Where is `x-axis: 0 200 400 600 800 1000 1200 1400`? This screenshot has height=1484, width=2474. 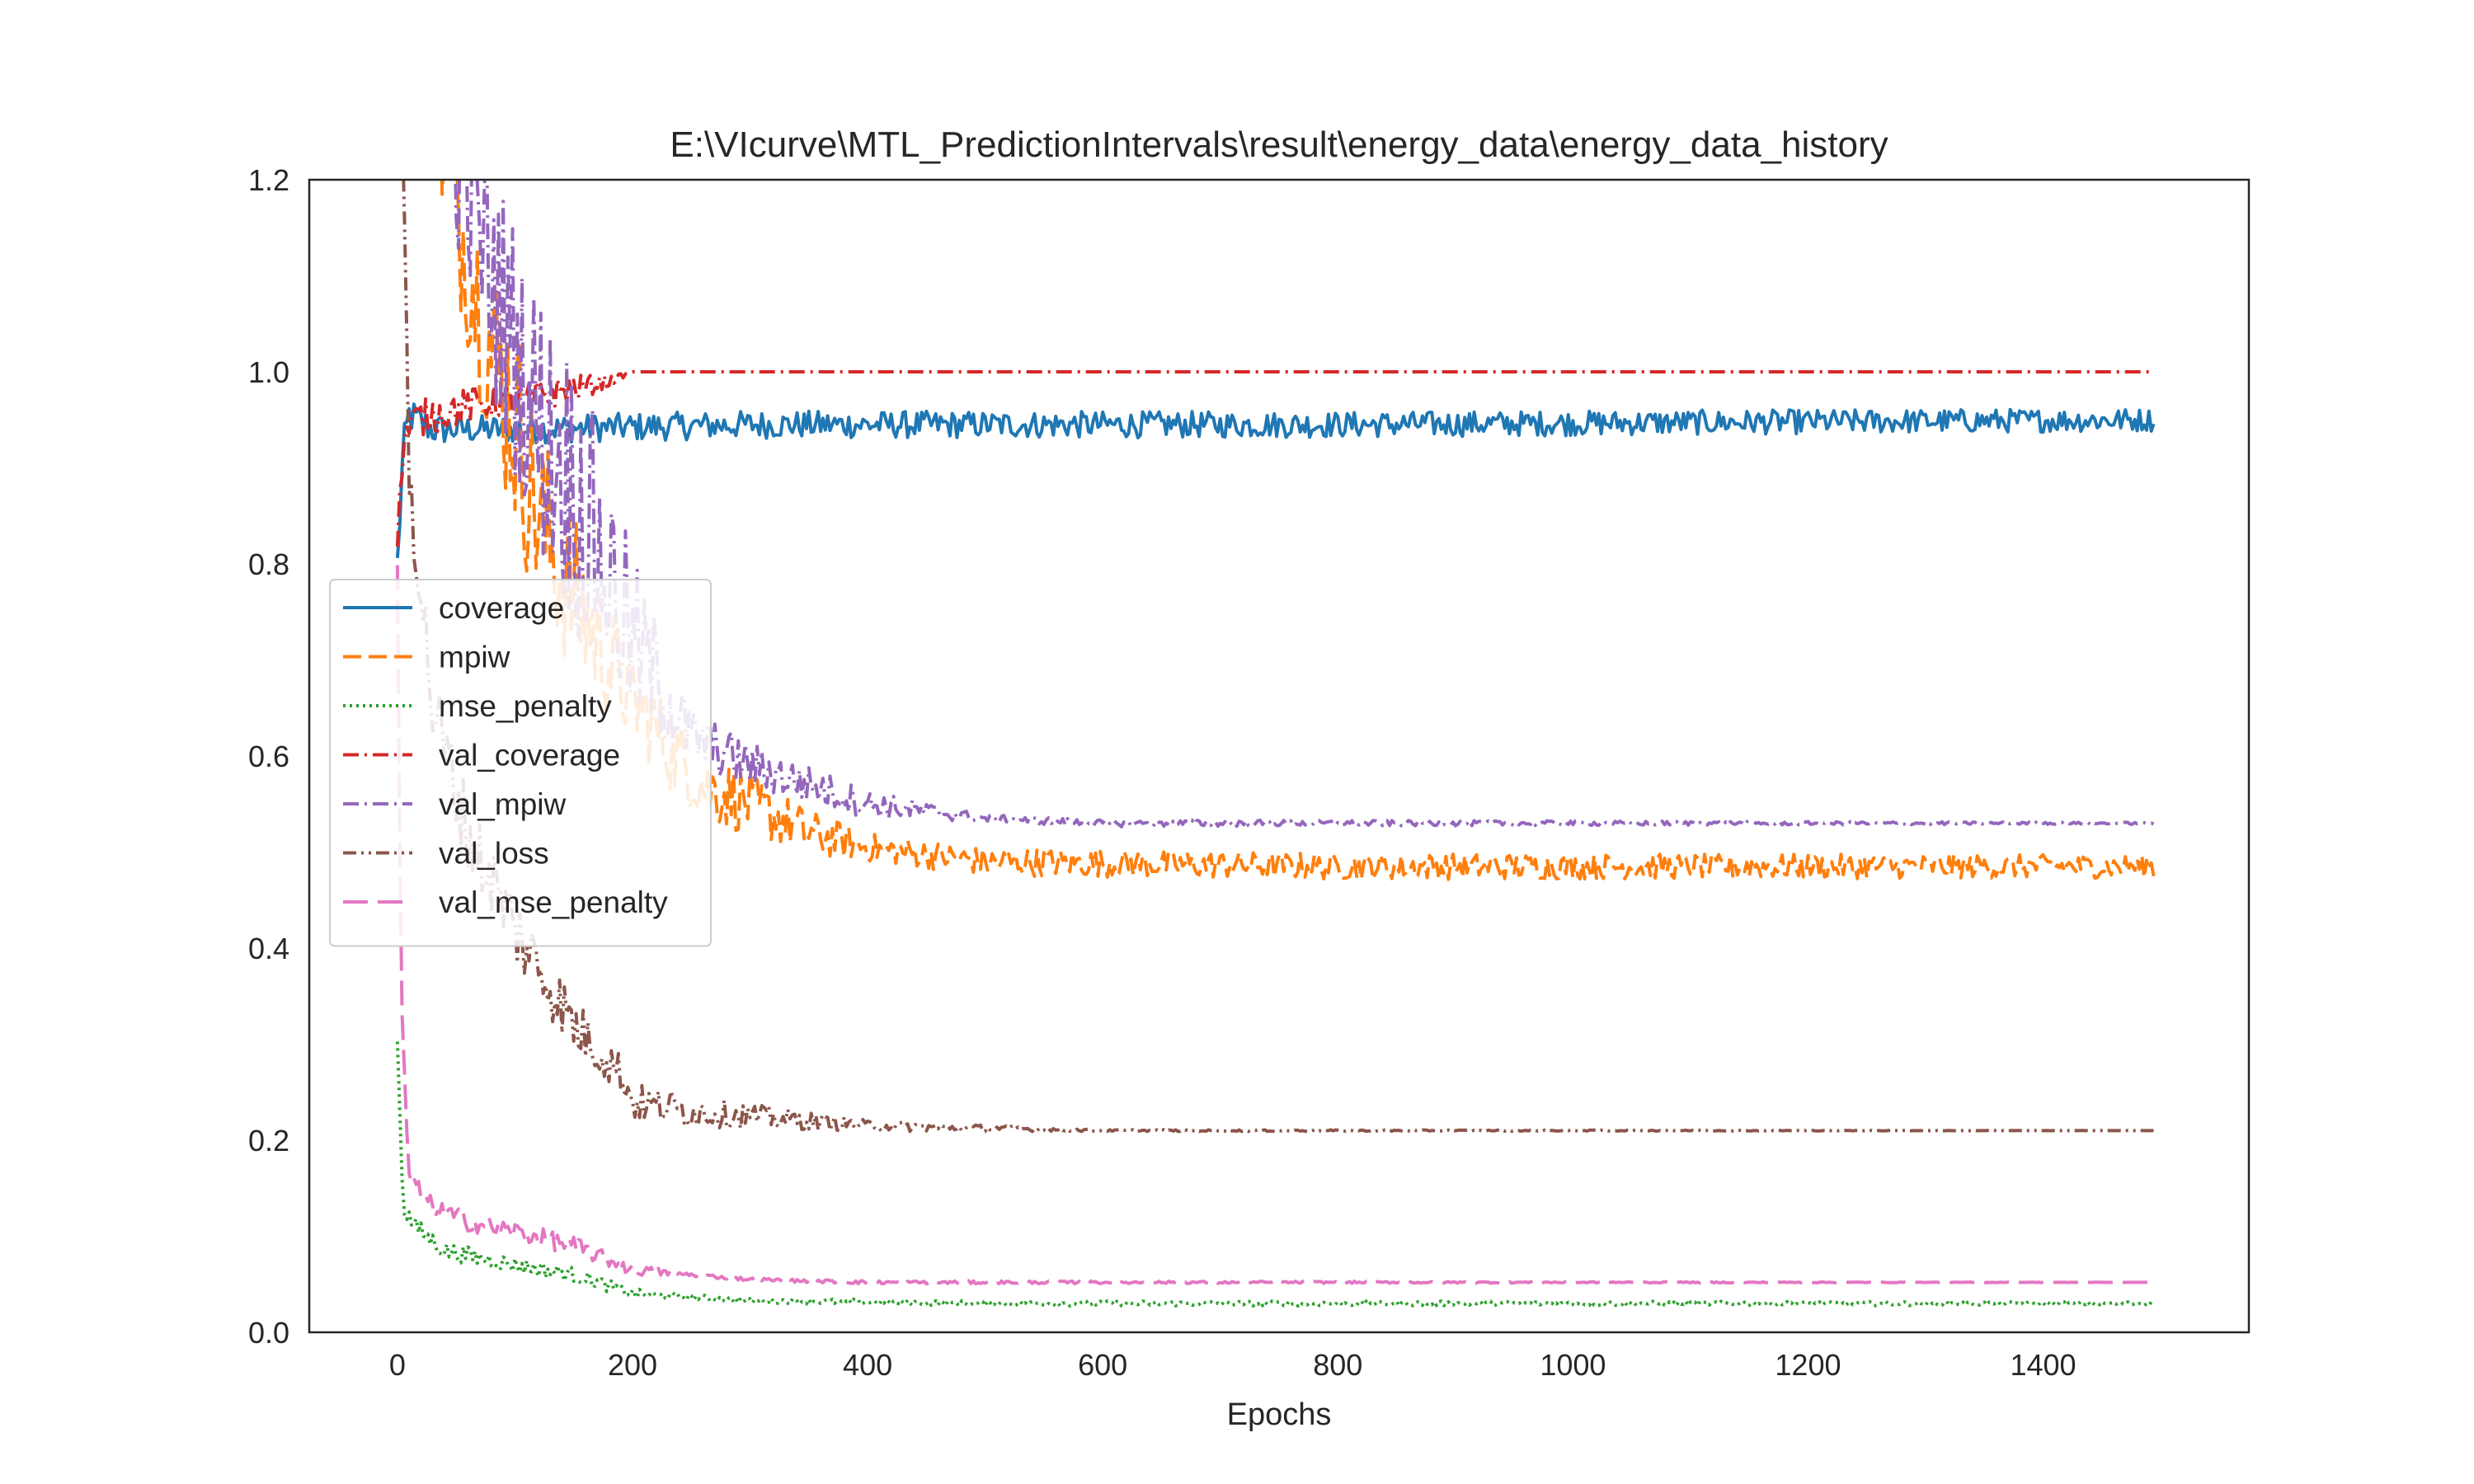 x-axis: 0 200 400 600 800 1000 1200 1400 is located at coordinates (1233, 1365).